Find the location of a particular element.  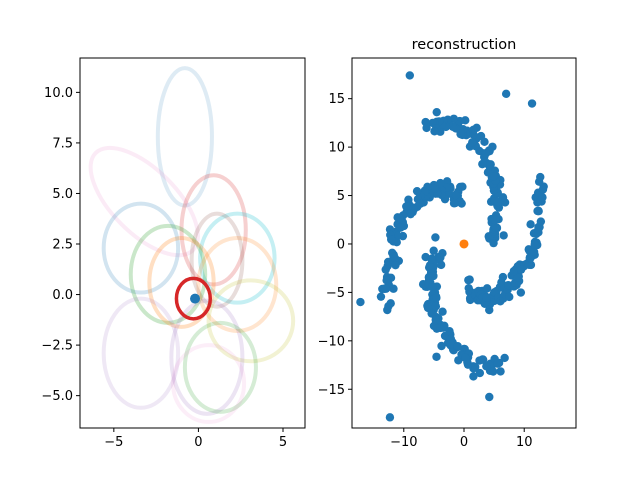

y-tick-label: −5.0 is located at coordinates (57, 396).